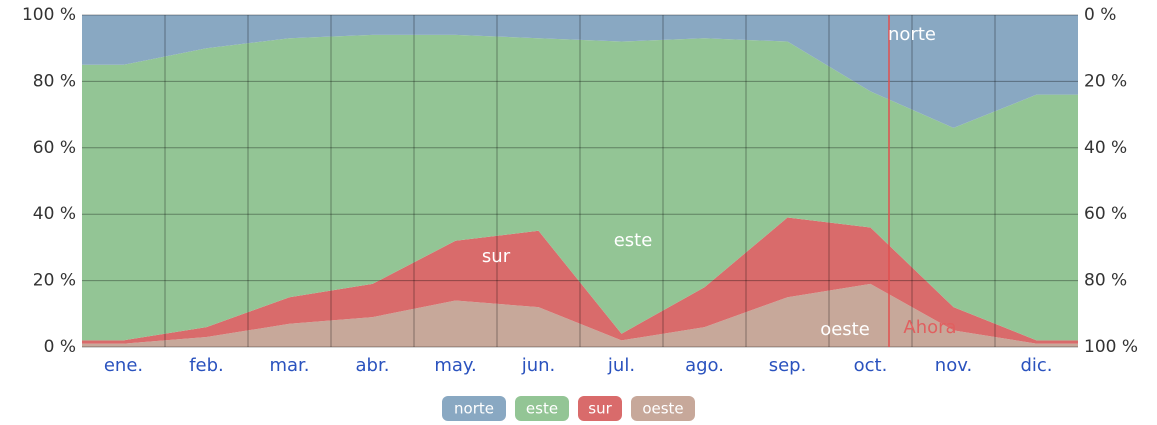  I want to click on x-tick-label: mar., so click(289, 365).